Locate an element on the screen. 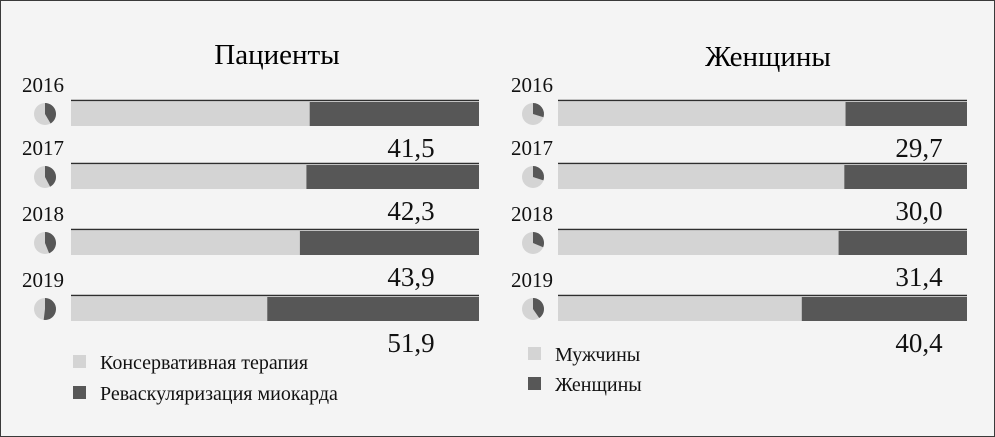 This screenshot has height=437, width=995. value-label: 40,4 is located at coordinates (919, 343).